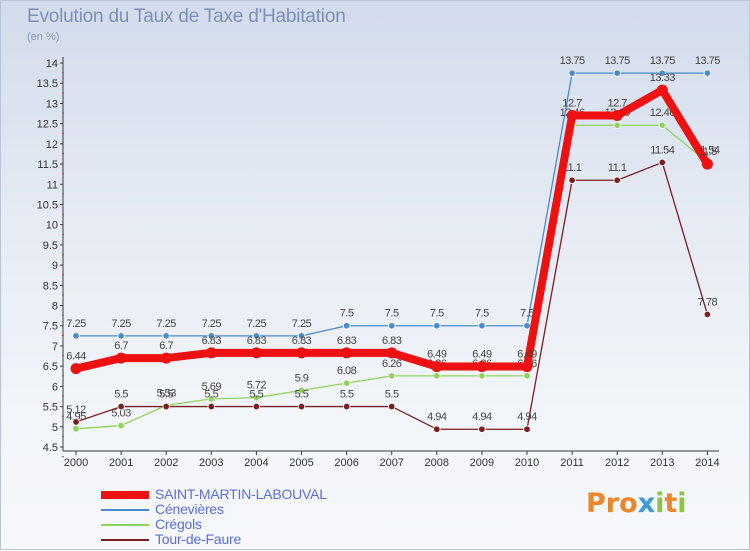 This screenshot has height=551, width=750. I want to click on data-label: 11.54, so click(662, 150).